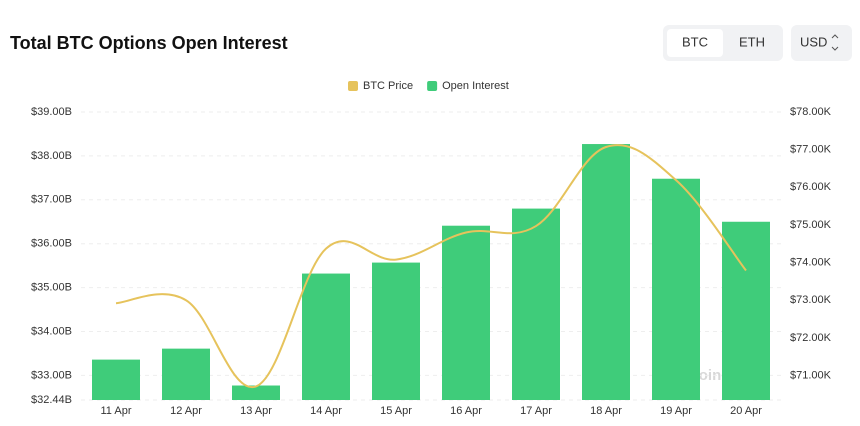 This screenshot has height=426, width=860. Describe the element at coordinates (811, 262) in the screenshot. I see `y2-tick-label: $74.00K` at that location.